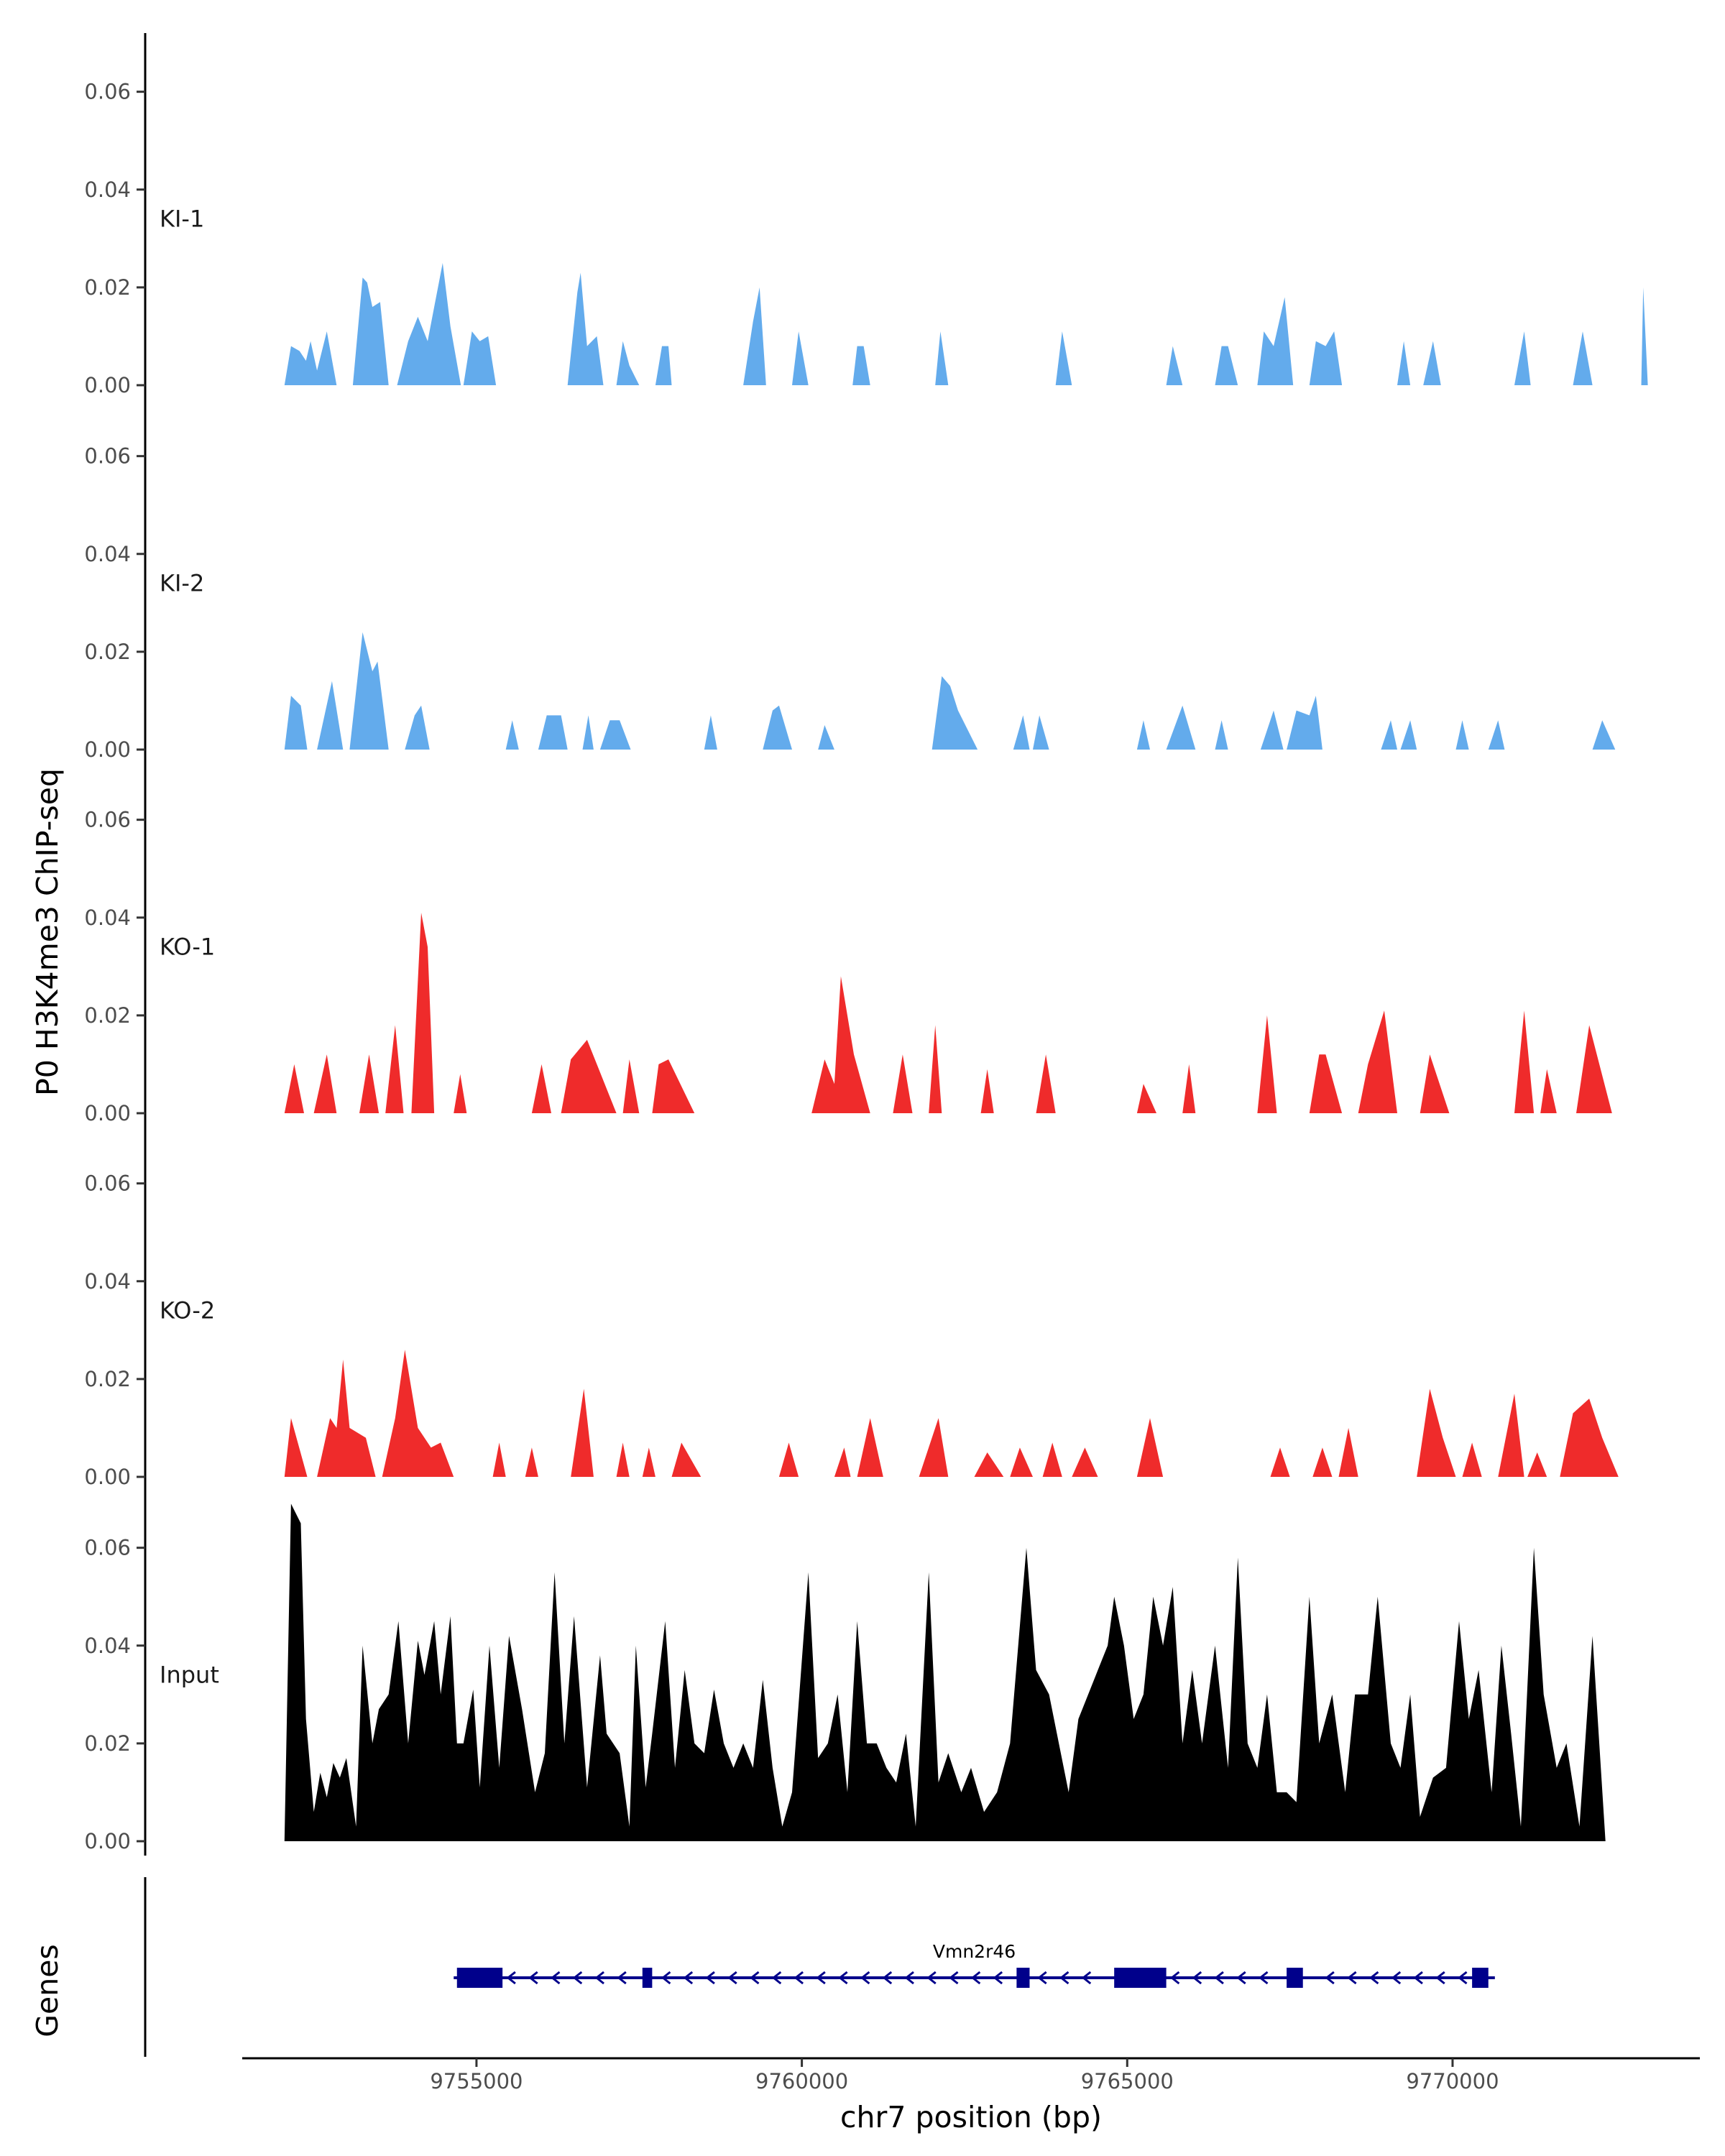  I want to click on x-tick-label: 9765000, so click(1127, 2081).